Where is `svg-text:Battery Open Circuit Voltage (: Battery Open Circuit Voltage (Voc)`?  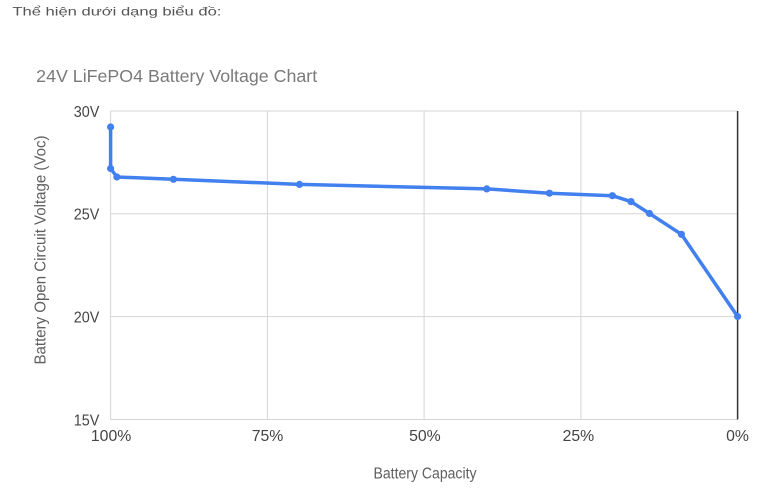 svg-text:Battery Open Circuit Voltage (: Battery Open Circuit Voltage (Voc) is located at coordinates (40, 250).